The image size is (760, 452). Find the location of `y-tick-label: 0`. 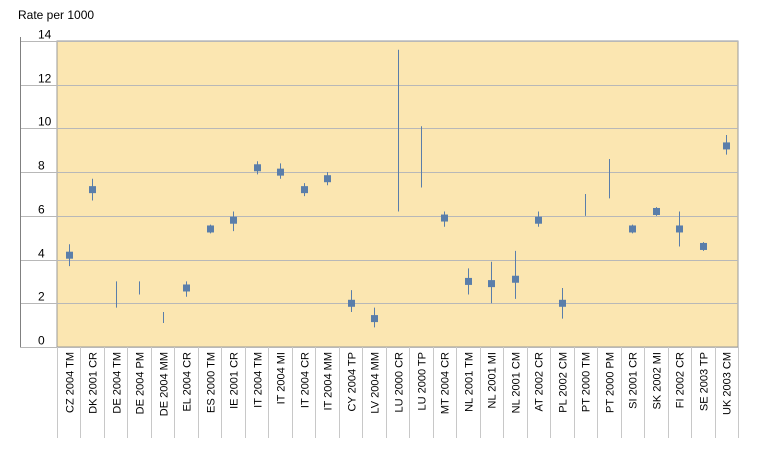

y-tick-label: 0 is located at coordinates (41, 341).